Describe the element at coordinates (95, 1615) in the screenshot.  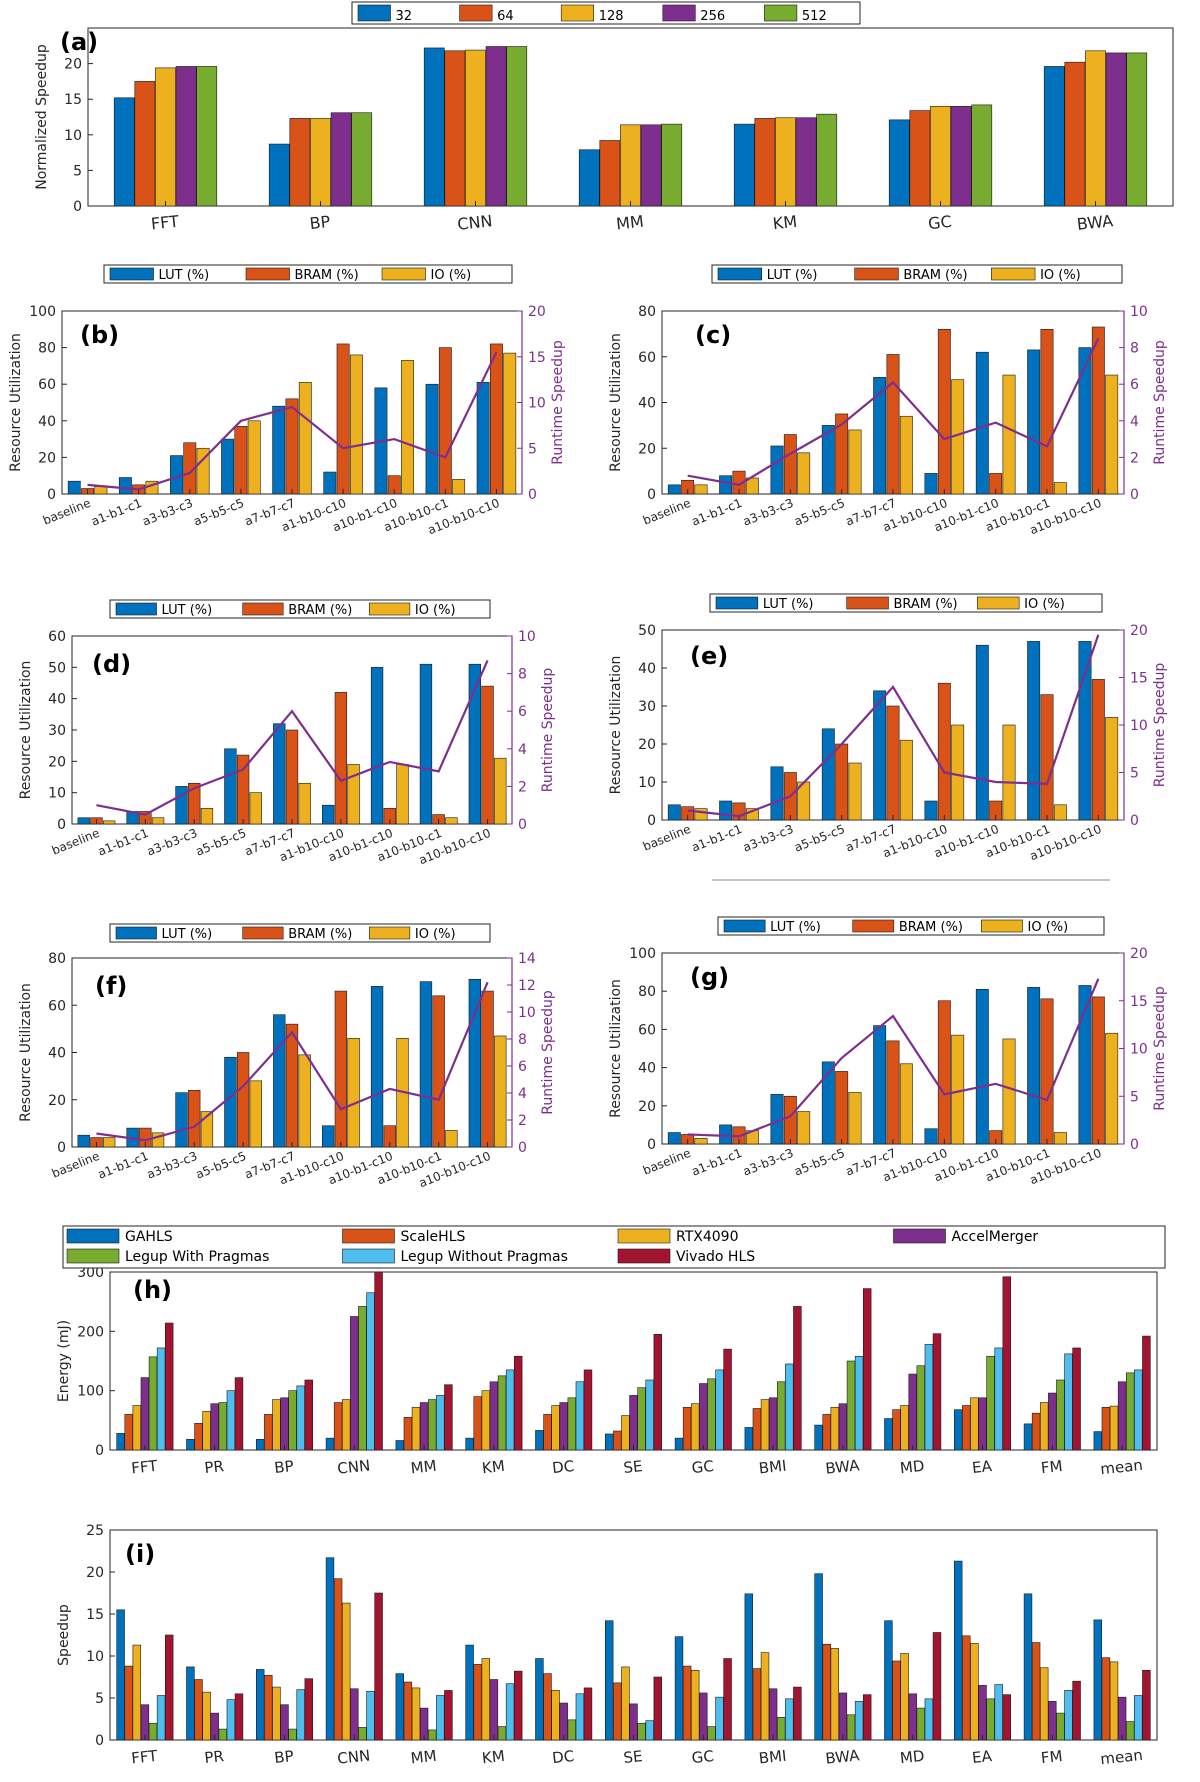
I see `y-tick-label: 15` at that location.